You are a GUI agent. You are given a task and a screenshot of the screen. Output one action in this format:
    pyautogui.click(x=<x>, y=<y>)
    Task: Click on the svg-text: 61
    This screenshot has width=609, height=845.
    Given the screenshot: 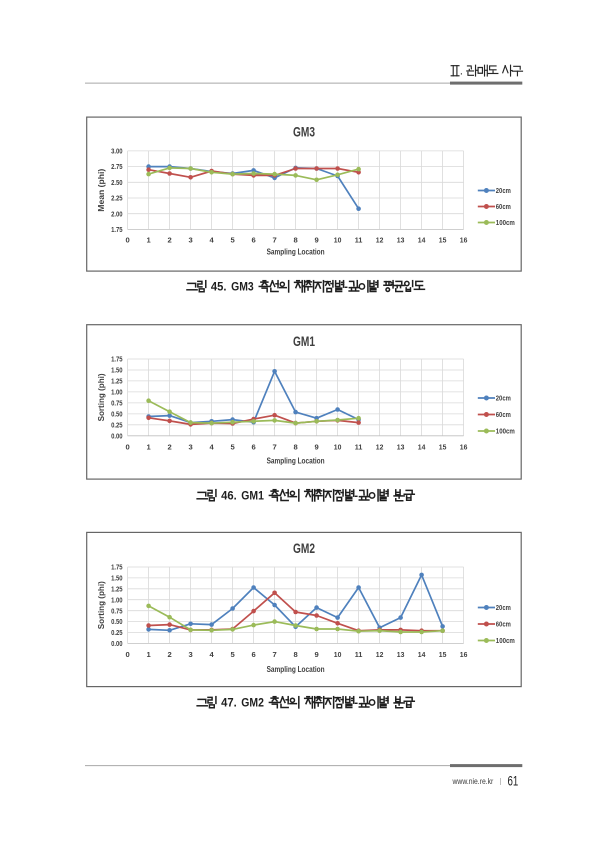 What is the action you would take?
    pyautogui.click(x=513, y=780)
    